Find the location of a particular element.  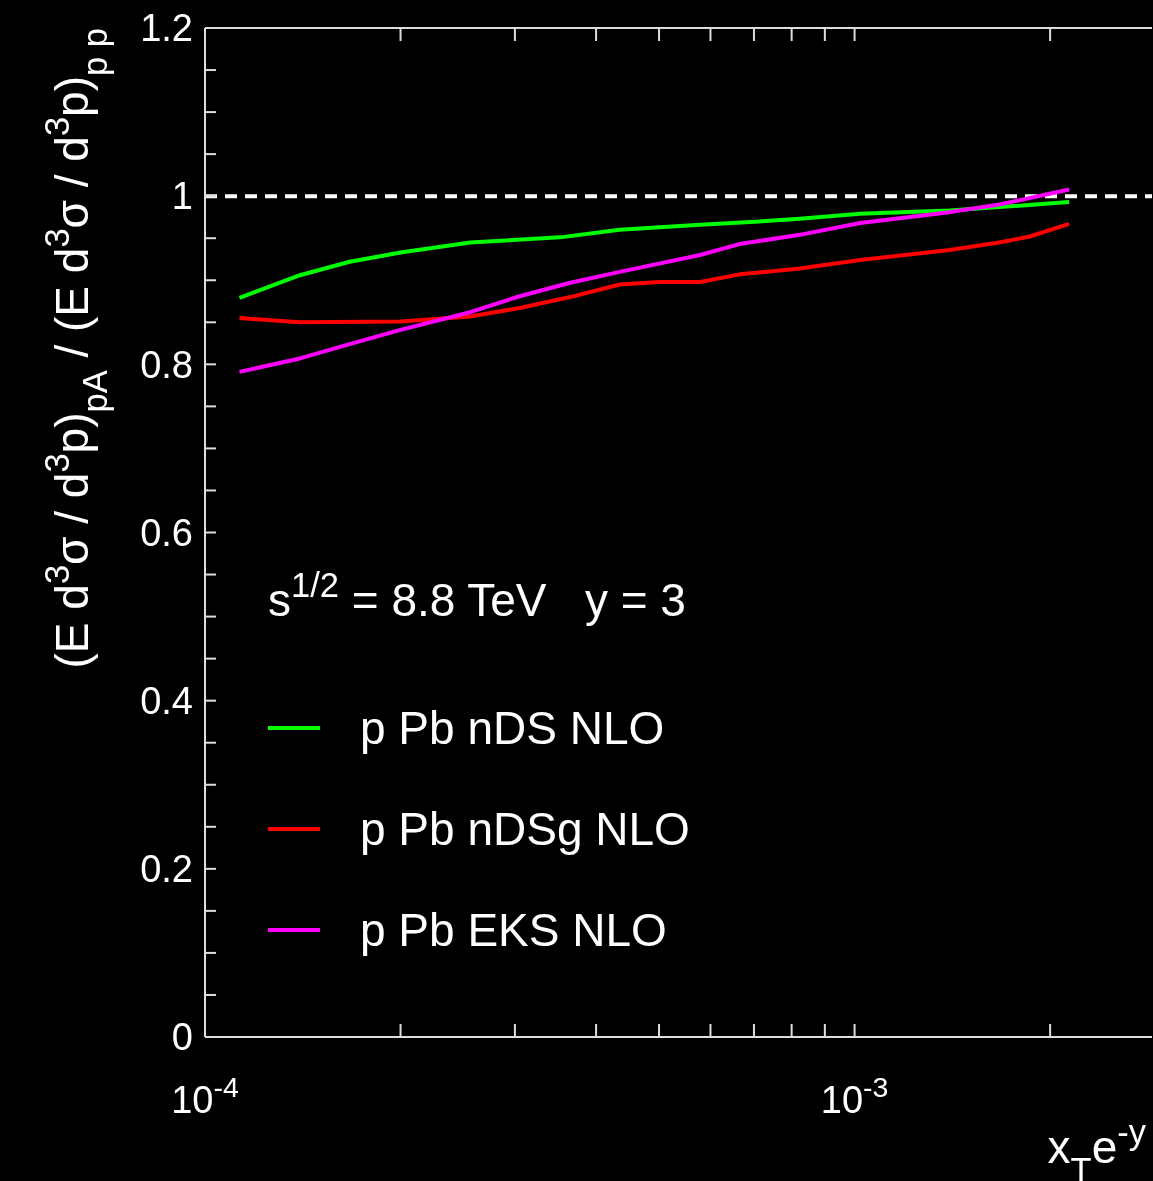

y-tick-label: 0.2 is located at coordinates (166, 869).